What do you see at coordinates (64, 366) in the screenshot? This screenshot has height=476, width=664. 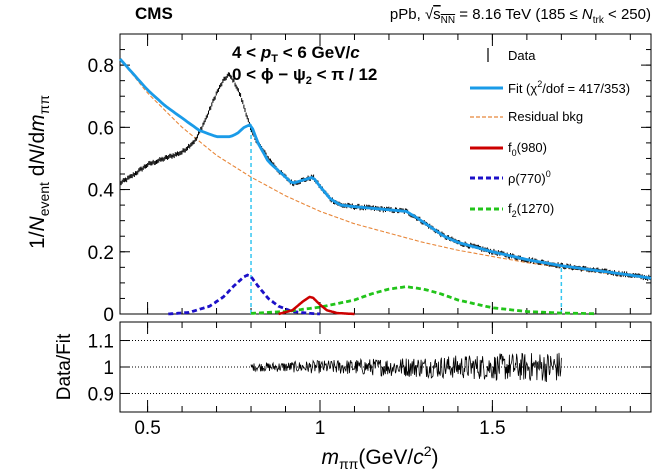 I see `ratio-y-axis-label: Data/Fit` at bounding box center [64, 366].